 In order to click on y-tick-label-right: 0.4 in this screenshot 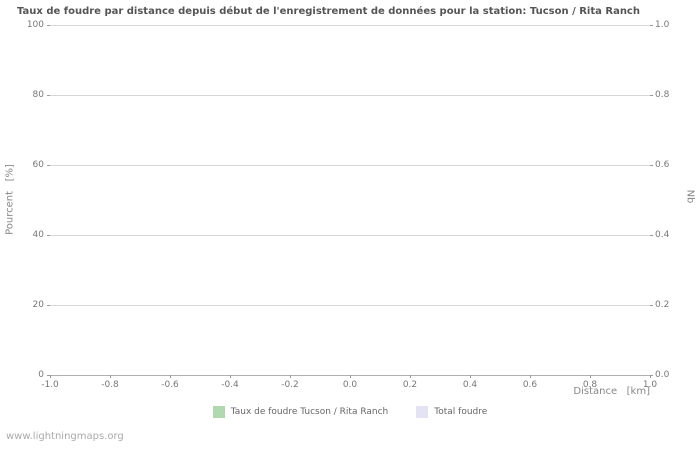, I will do `click(662, 235)`.